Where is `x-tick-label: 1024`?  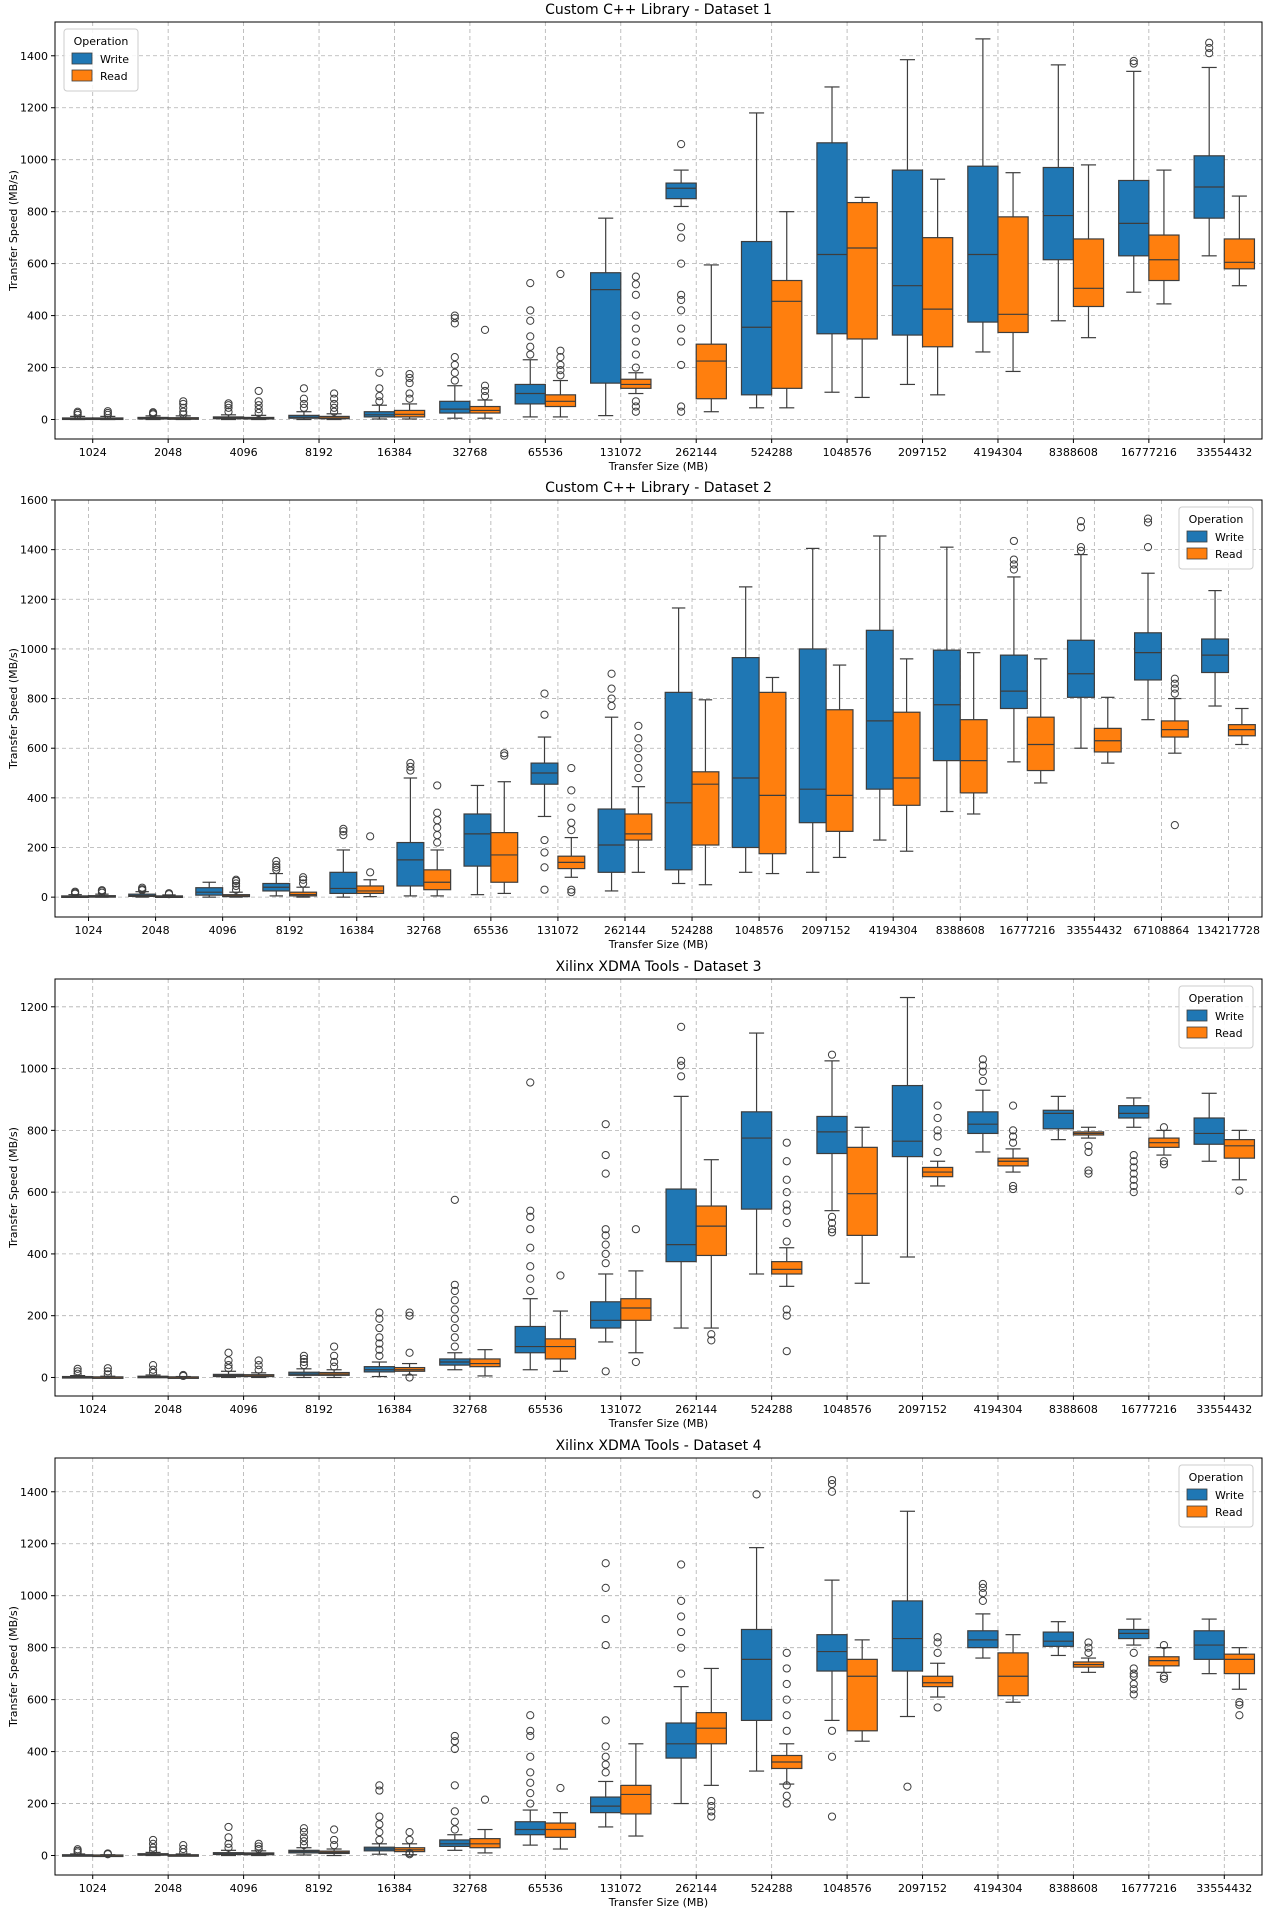 x-tick-label: 1024 is located at coordinates (93, 1888).